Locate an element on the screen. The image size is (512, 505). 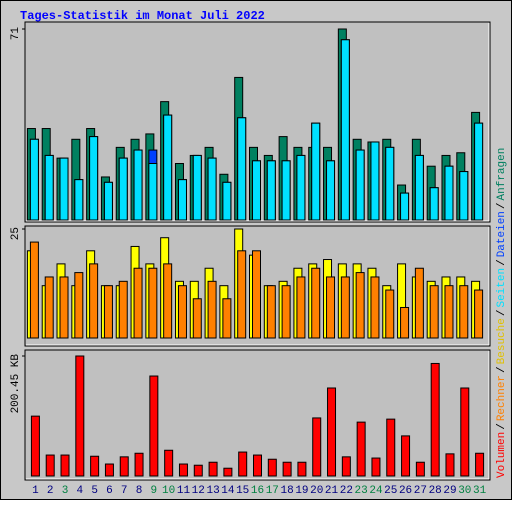
y-tick-label: 71 is located at coordinates (16, 34).